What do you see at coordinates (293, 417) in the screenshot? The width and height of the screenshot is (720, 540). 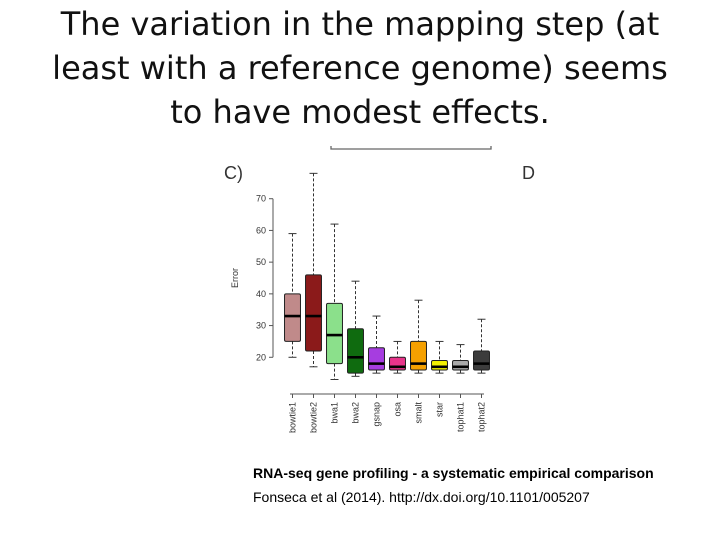 I see `x-tick-label-bowtie1: bowtie1` at bounding box center [293, 417].